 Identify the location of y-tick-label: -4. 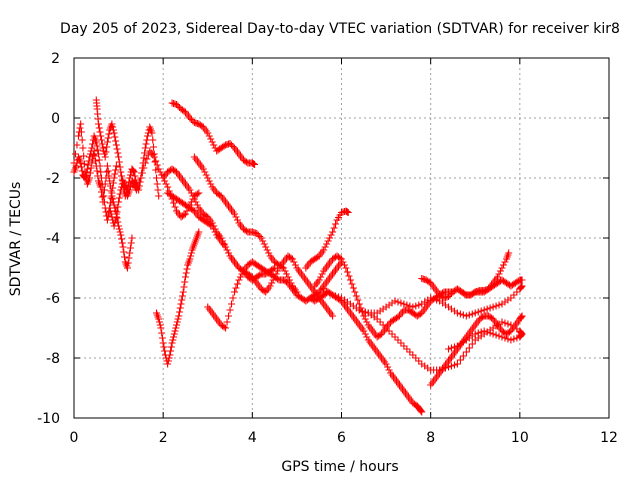
(53, 239).